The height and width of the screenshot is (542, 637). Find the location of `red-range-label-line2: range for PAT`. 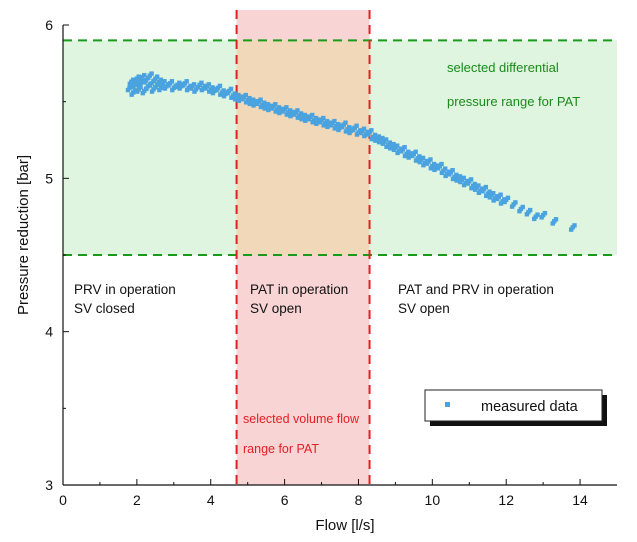

red-range-label-line2: range for PAT is located at coordinates (281, 449).